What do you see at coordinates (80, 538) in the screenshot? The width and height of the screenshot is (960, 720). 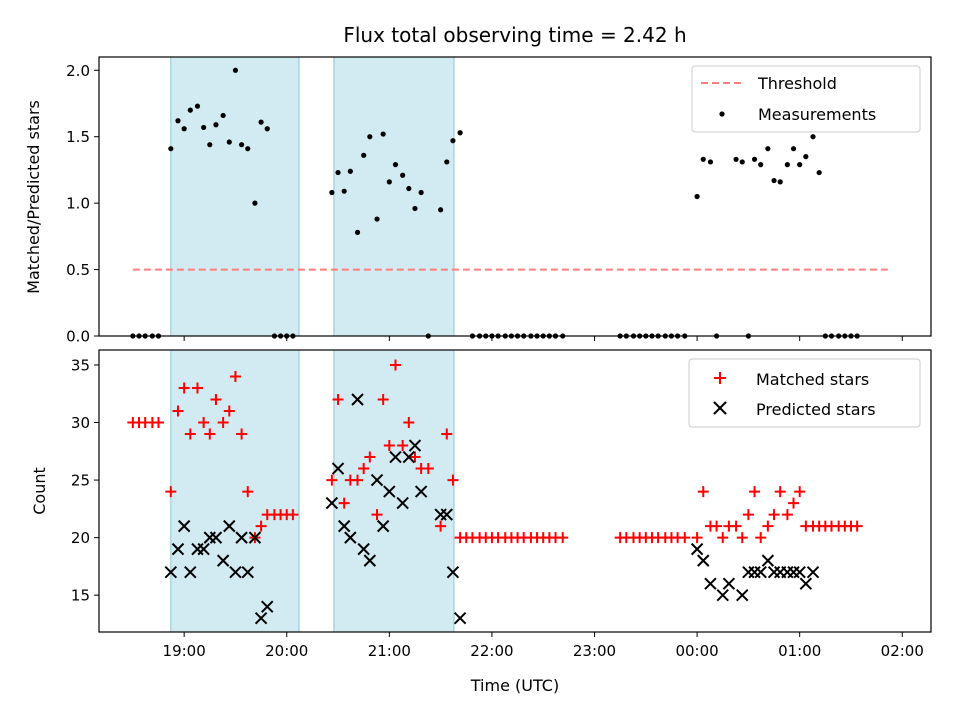 I see `y-tick-label: 20` at bounding box center [80, 538].